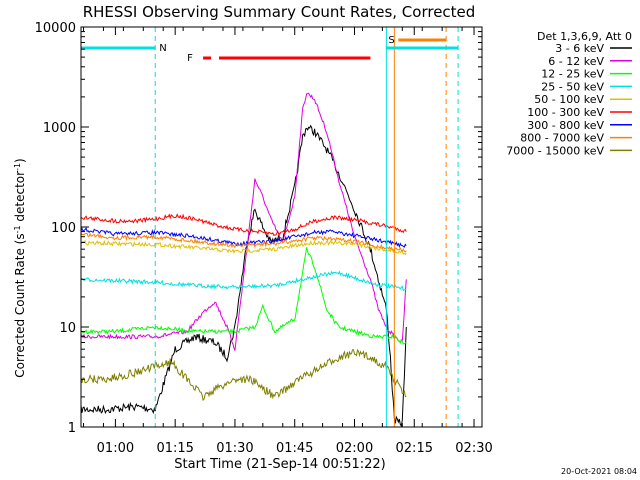 The height and width of the screenshot is (480, 640). Describe the element at coordinates (572, 86) in the screenshot. I see `legend-label-3: 25 - 50 keV` at that location.